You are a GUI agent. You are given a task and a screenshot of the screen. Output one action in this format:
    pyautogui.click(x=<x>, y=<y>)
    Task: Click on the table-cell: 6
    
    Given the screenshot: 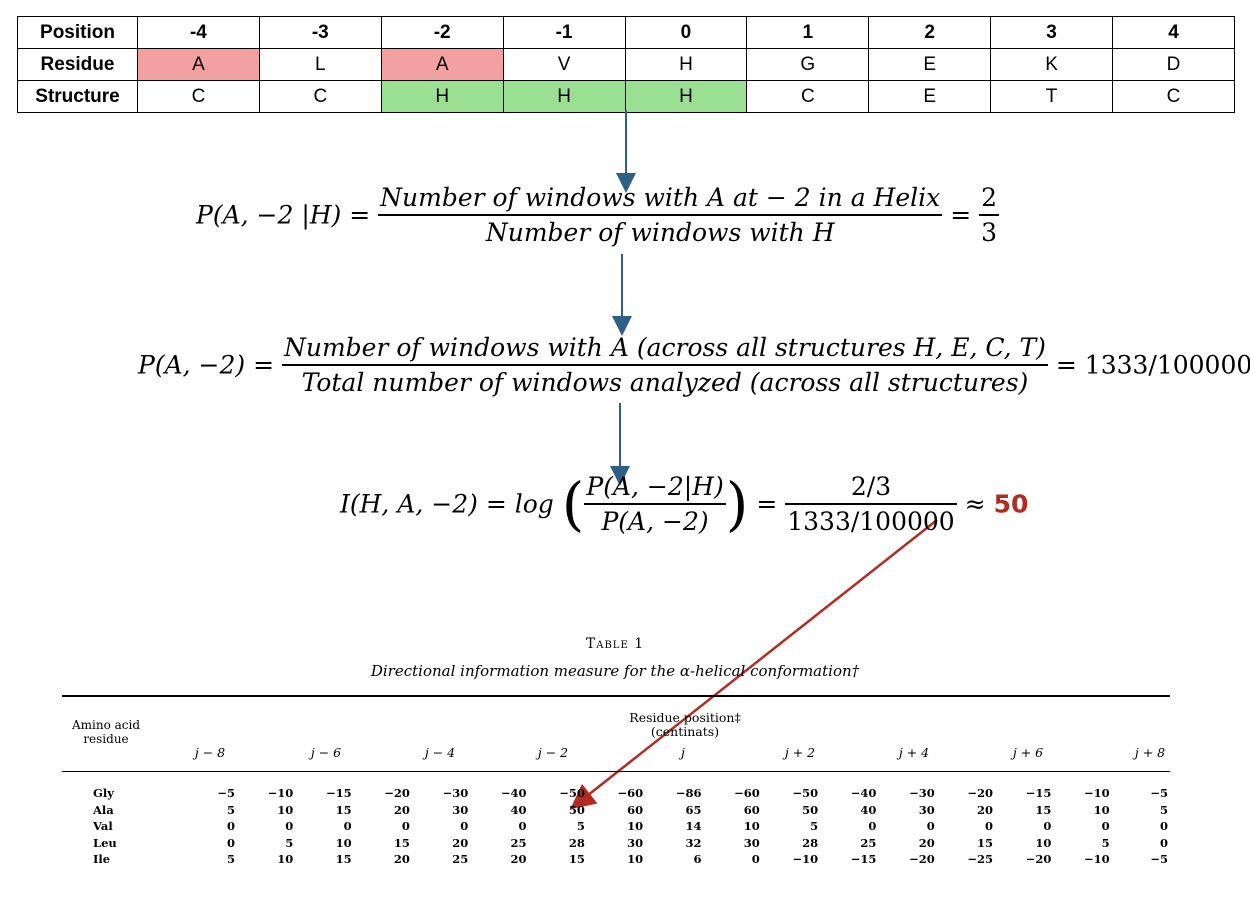 What is the action you would take?
    pyautogui.click(x=697, y=859)
    